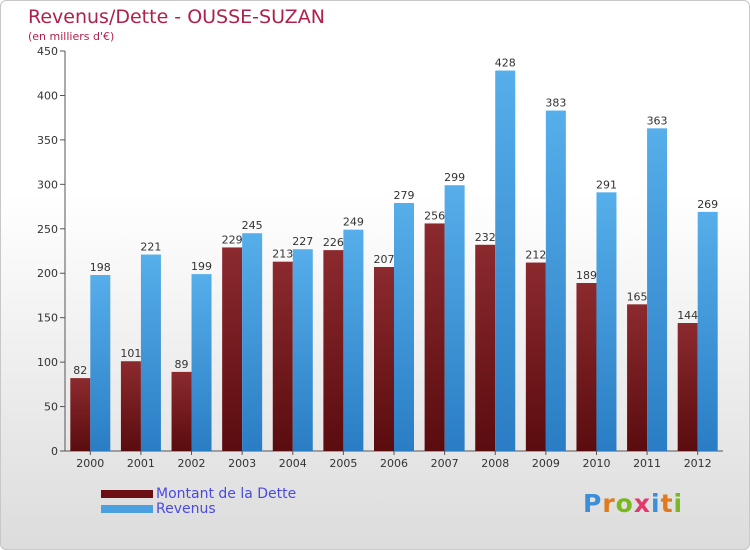 This screenshot has height=550, width=750. I want to click on dette-value-label: 229, so click(232, 239).